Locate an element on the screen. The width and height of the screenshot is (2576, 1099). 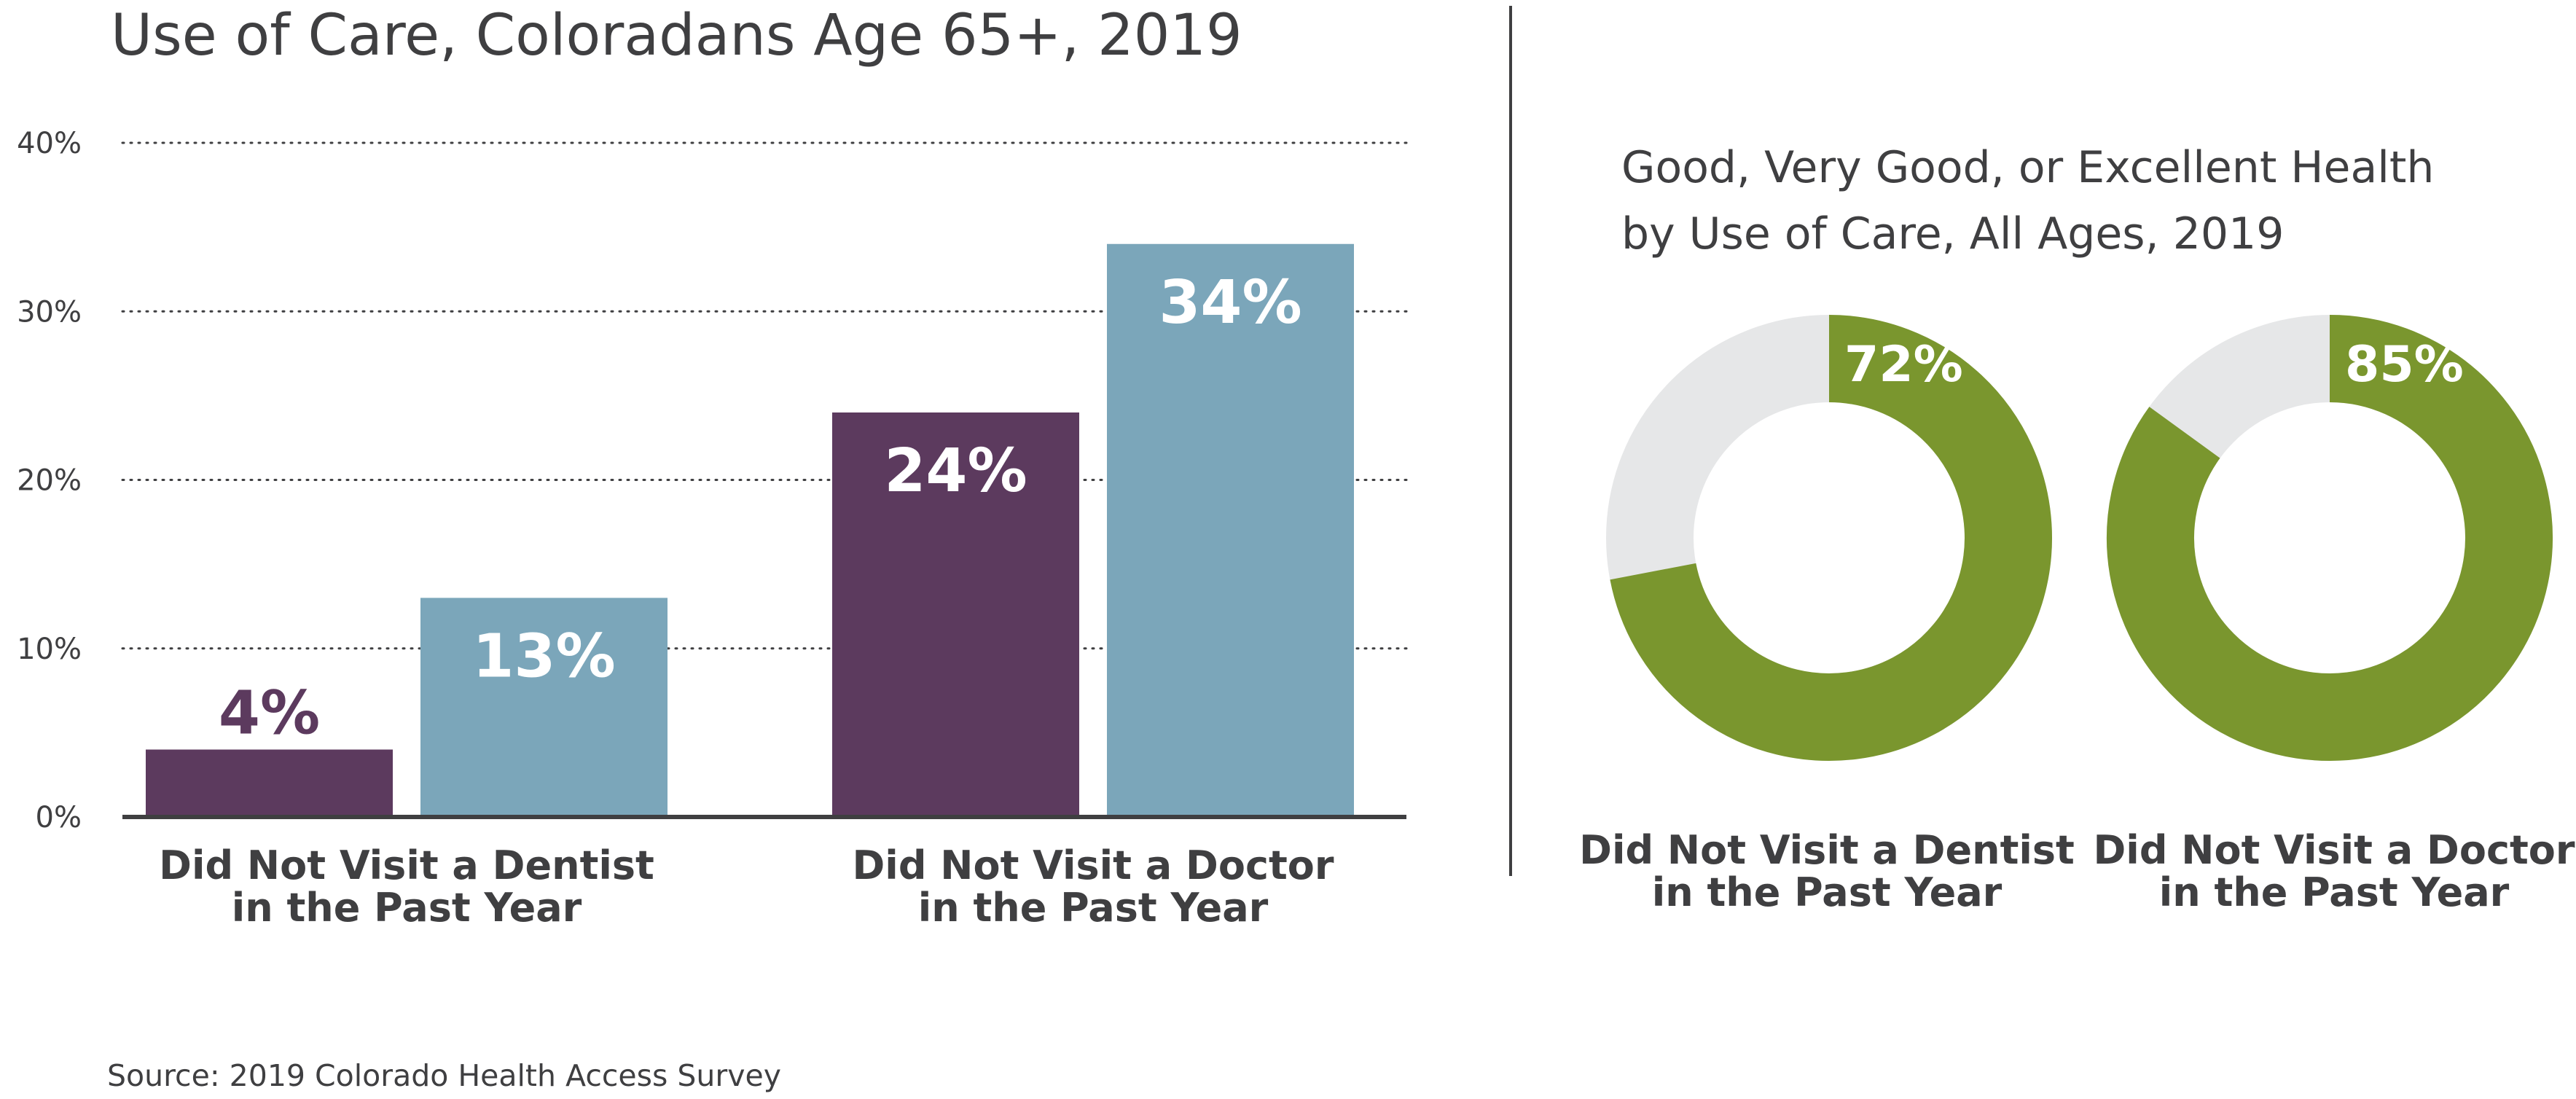
donut-category-label: Did Not Visit a Doctor is located at coordinates (2334, 850).